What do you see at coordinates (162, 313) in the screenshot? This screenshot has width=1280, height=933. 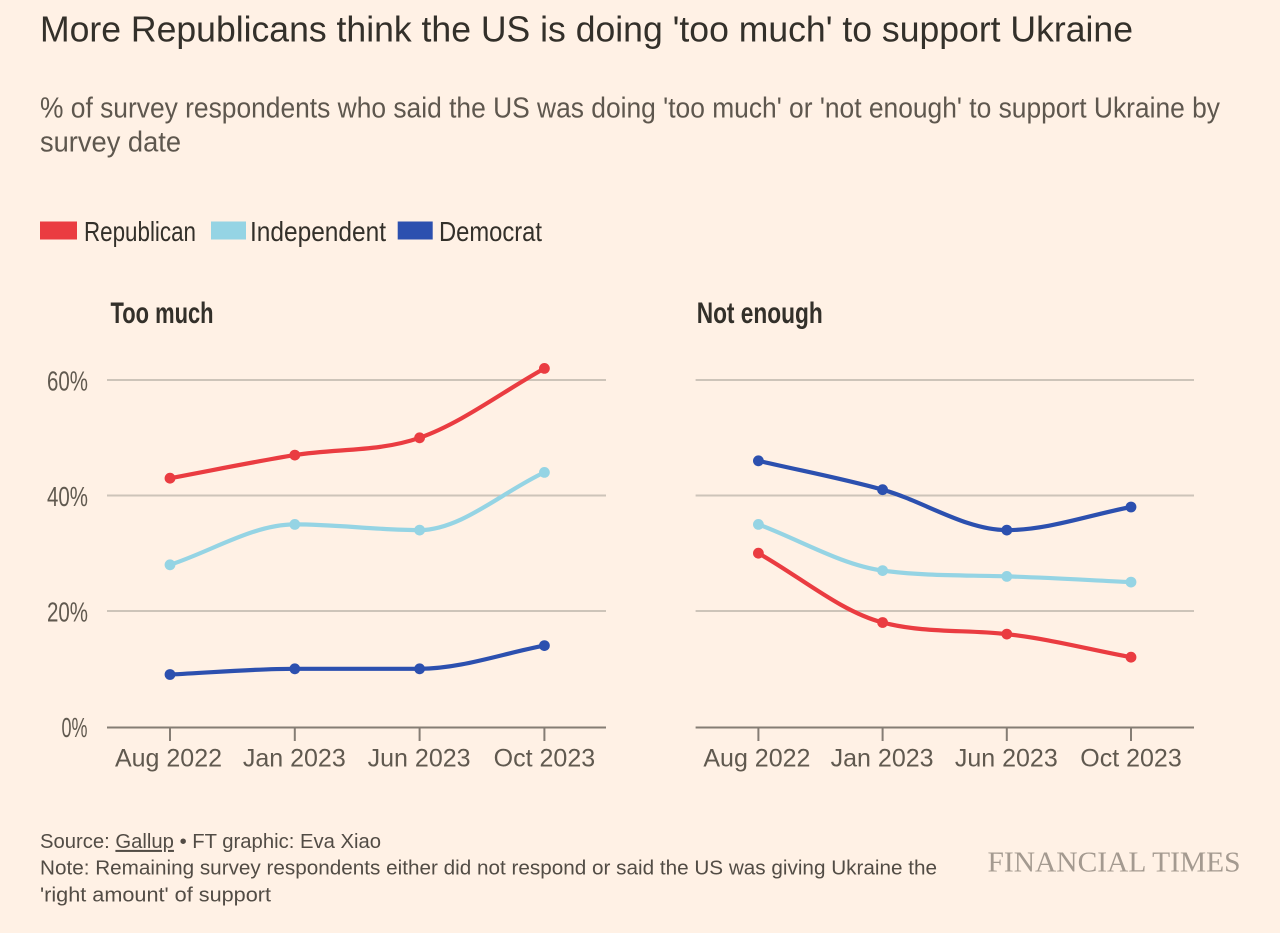 I see `svg-text: Too much` at bounding box center [162, 313].